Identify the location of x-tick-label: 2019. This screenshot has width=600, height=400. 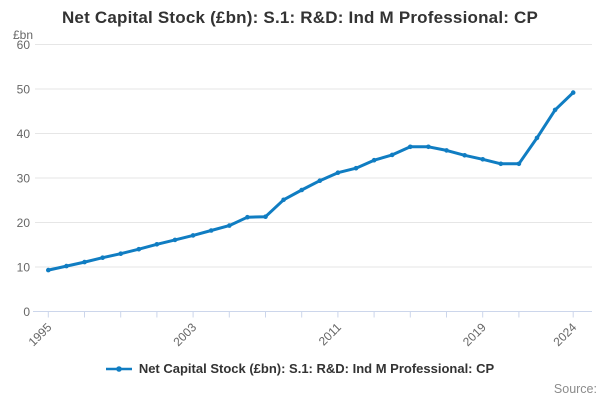
(474, 334).